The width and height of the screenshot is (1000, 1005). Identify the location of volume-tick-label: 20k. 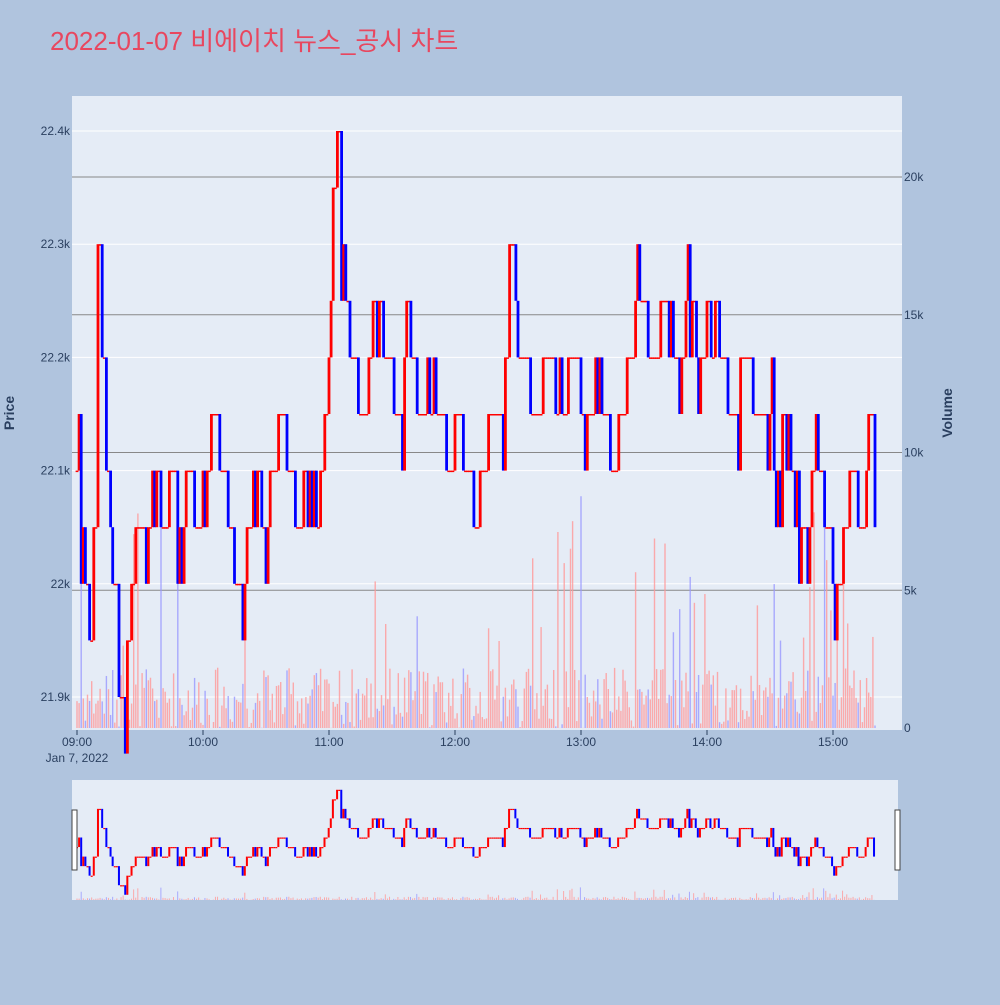
(914, 177).